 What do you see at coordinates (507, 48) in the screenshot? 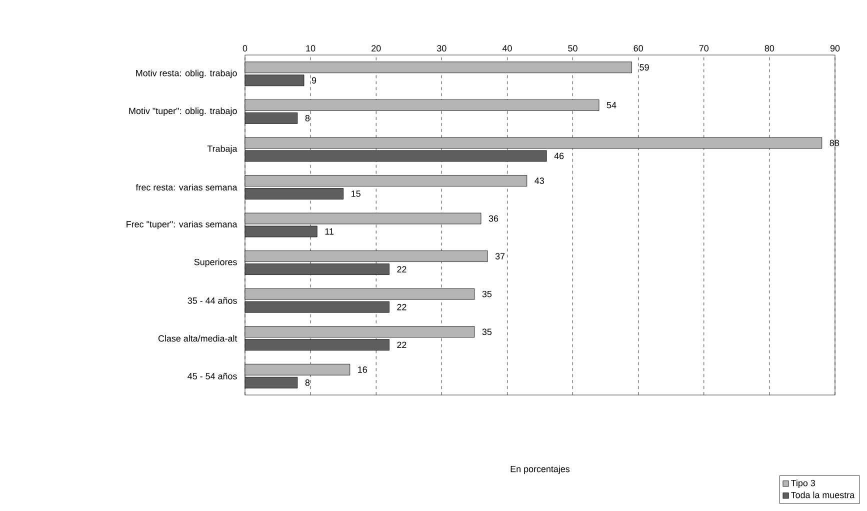
I see `x-tick-label: 40` at bounding box center [507, 48].